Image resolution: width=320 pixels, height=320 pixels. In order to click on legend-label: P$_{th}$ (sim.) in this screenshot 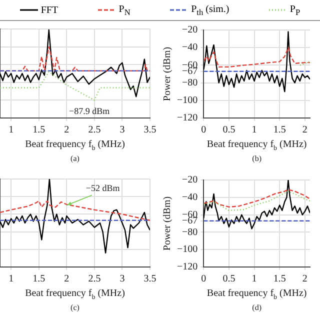, I will do `click(210, 10)`.